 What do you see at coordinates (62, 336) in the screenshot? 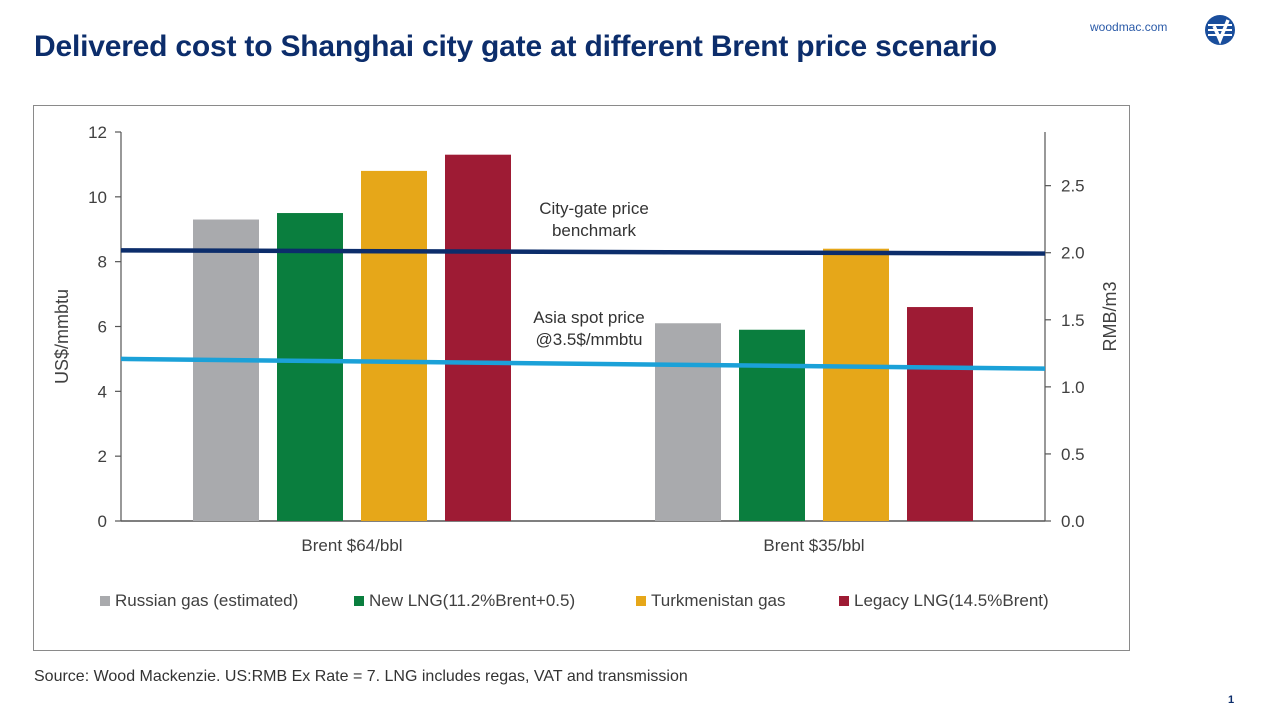
I see `y-axis-label: US$/mmbtu` at bounding box center [62, 336].